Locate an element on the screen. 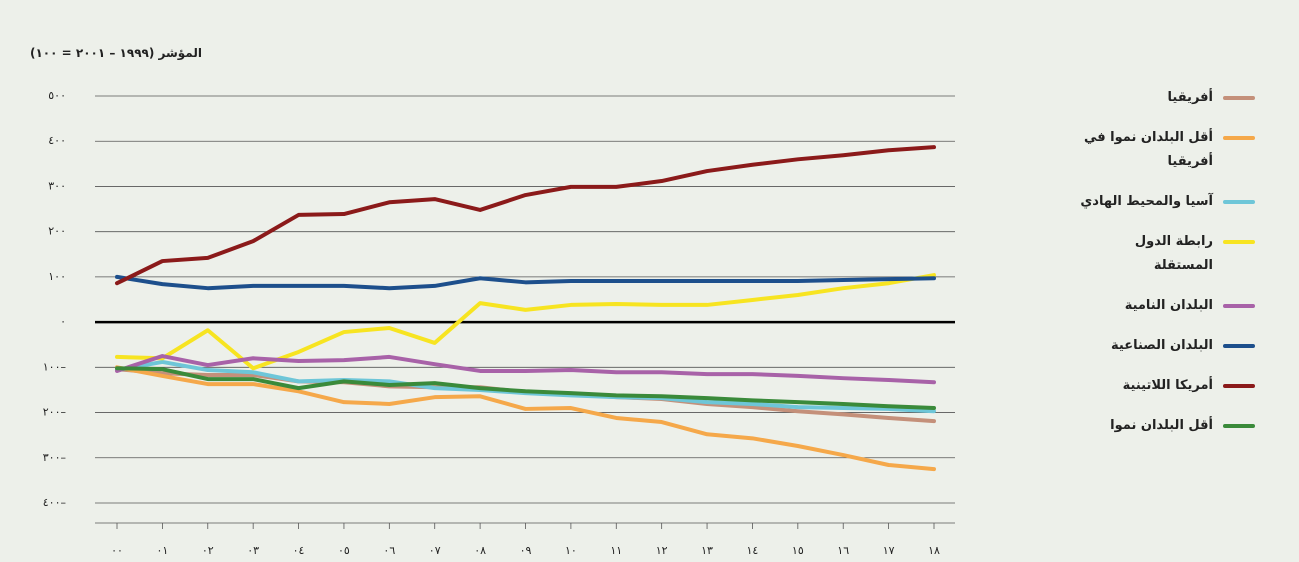  x-tick-label: ٠٨ is located at coordinates (480, 550).